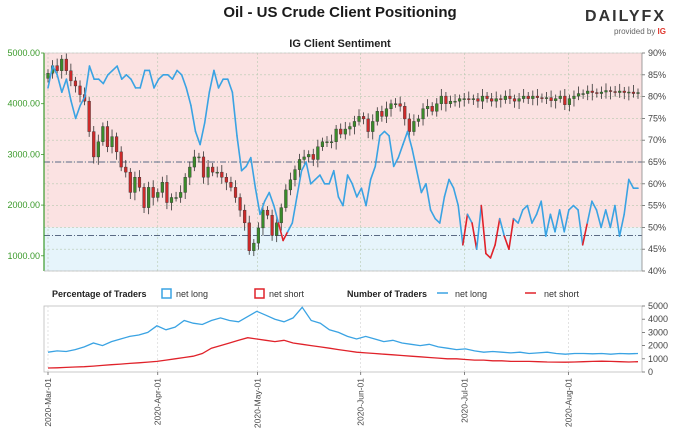 The image size is (680, 436). Describe the element at coordinates (158, 402) in the screenshot. I see `date-tick-label: 2020-Apr-01` at that location.